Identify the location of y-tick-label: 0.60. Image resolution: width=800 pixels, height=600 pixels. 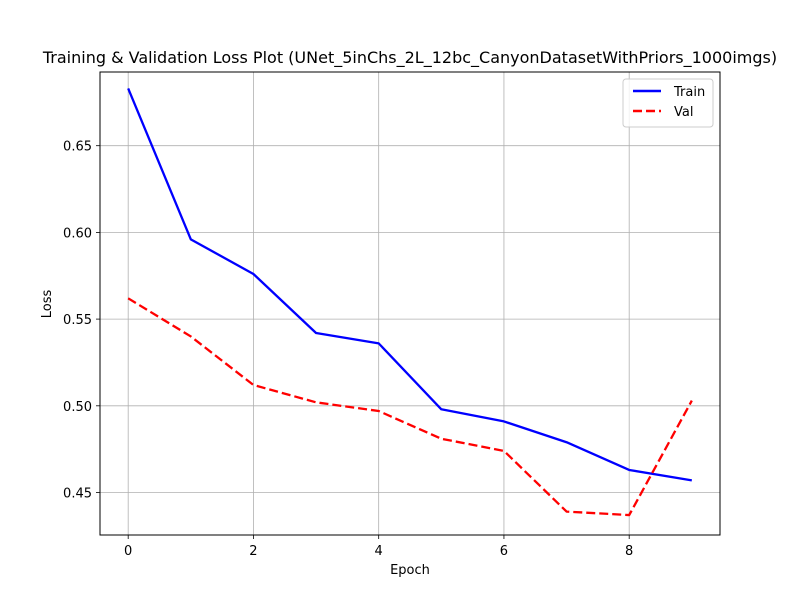
(77, 233).